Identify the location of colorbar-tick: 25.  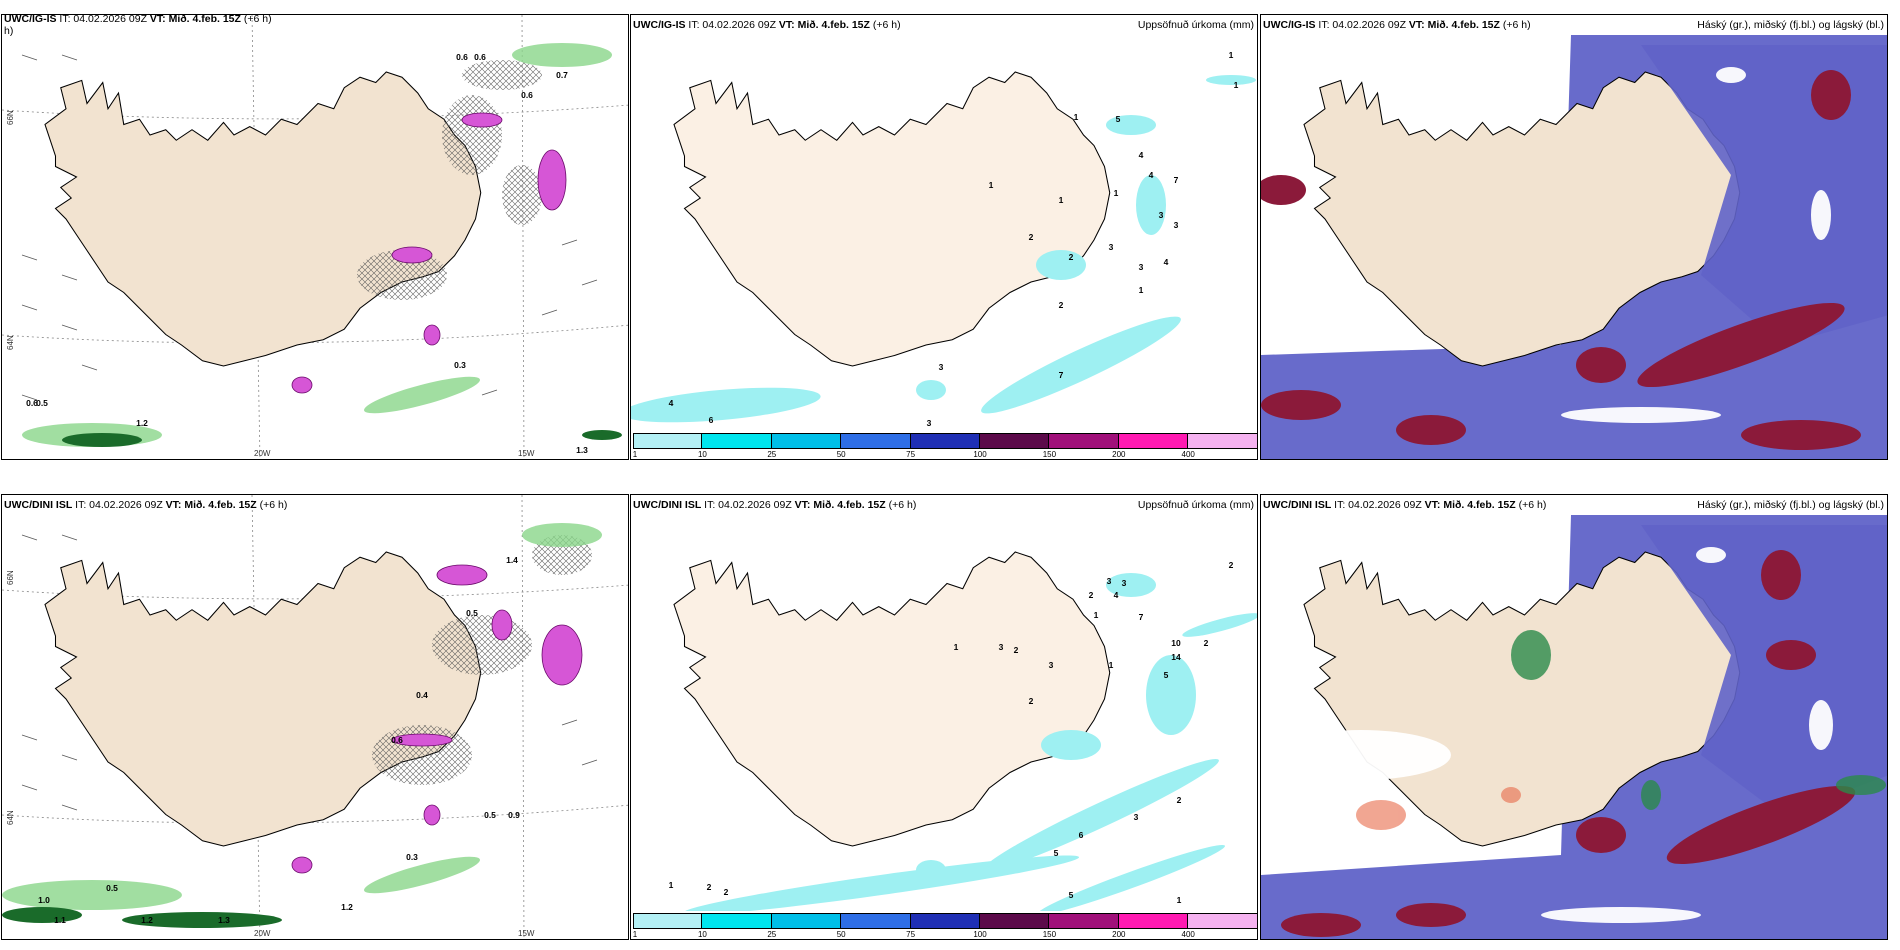
(772, 454).